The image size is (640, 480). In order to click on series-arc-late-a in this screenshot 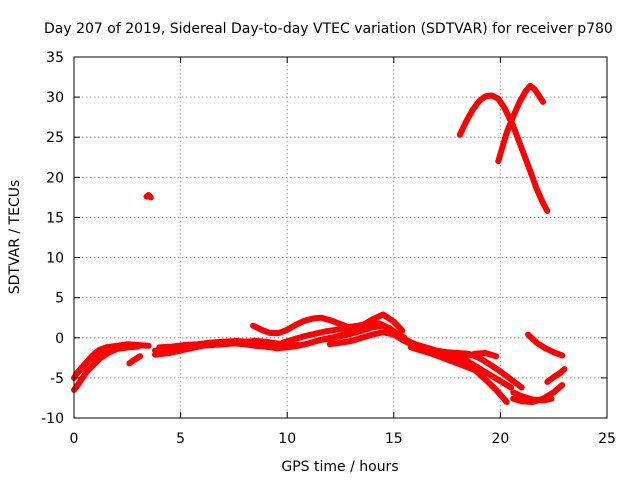, I will do `click(464, 364)`.